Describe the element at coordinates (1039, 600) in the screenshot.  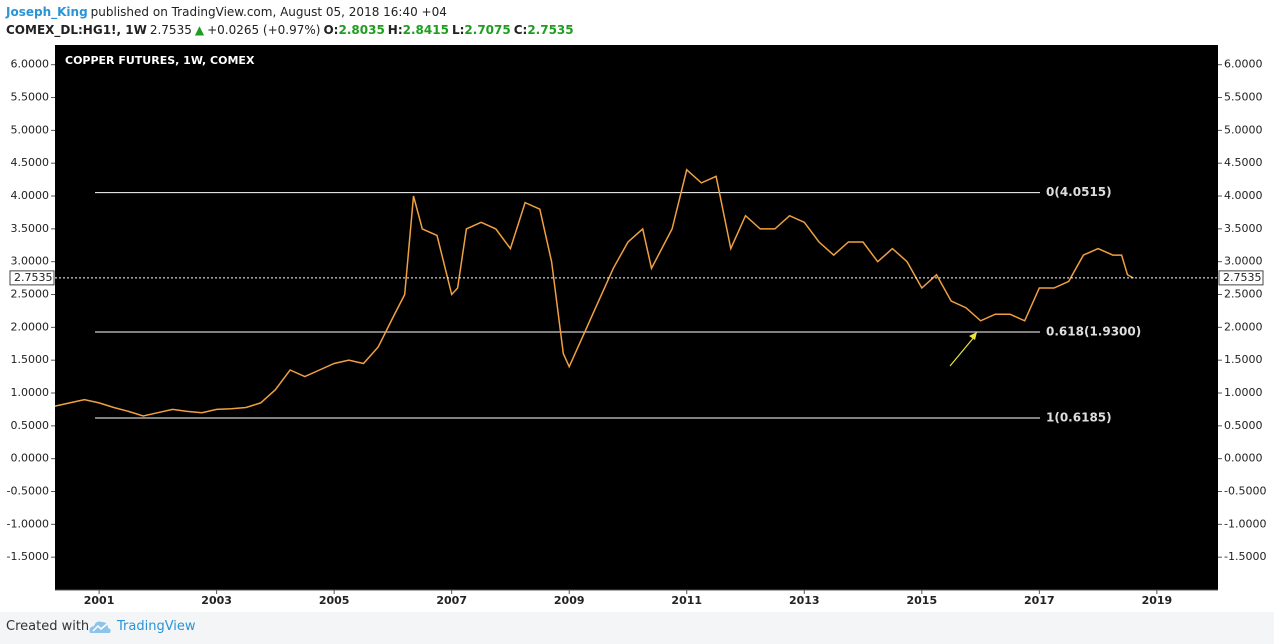
I see `x-tick-label: 2017` at that location.